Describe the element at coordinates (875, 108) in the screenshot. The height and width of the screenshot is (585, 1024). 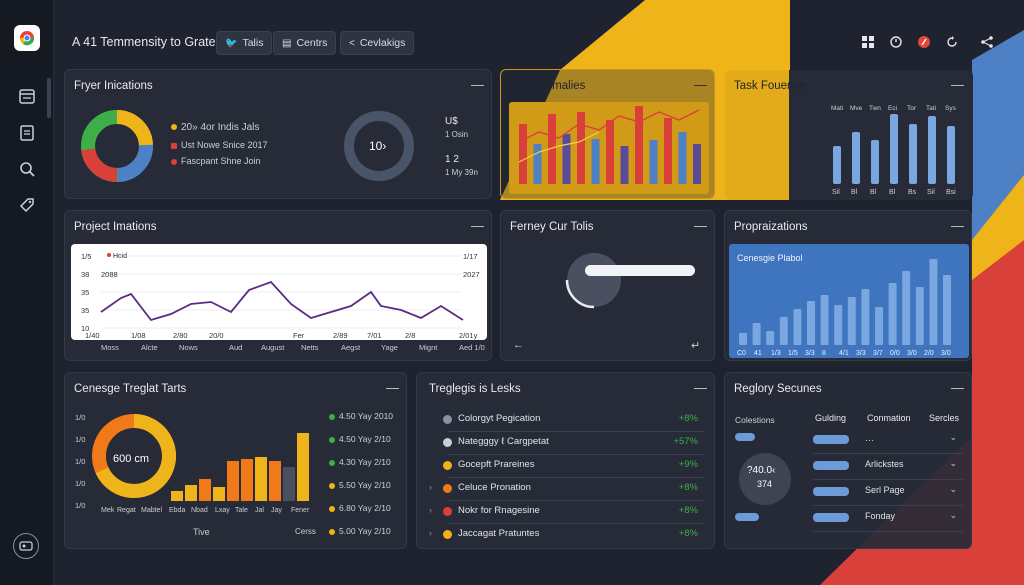
I see `tick-label: Twn` at that location.